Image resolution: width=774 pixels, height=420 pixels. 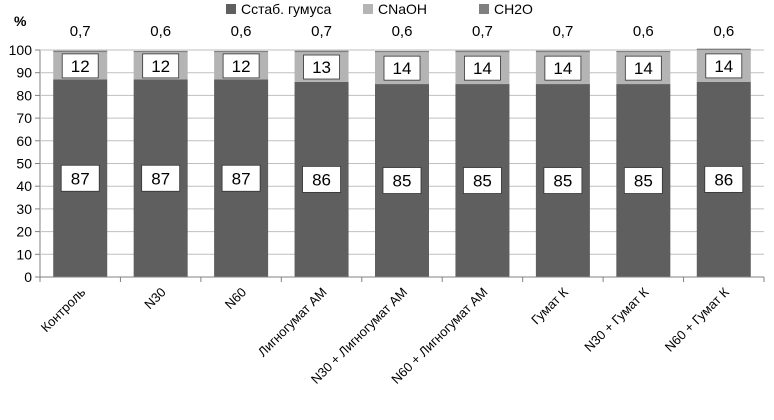 I want to click on legend-label: Сстаб. гумуса, so click(x=286, y=9).